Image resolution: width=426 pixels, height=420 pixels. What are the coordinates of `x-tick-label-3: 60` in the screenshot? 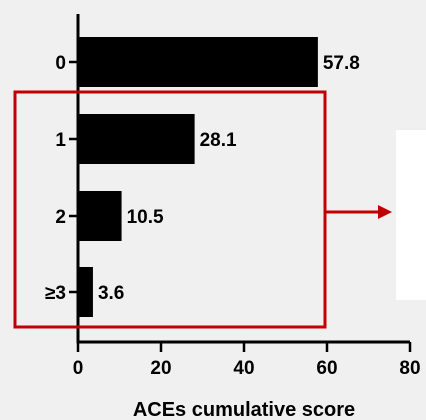 It's located at (326, 368).